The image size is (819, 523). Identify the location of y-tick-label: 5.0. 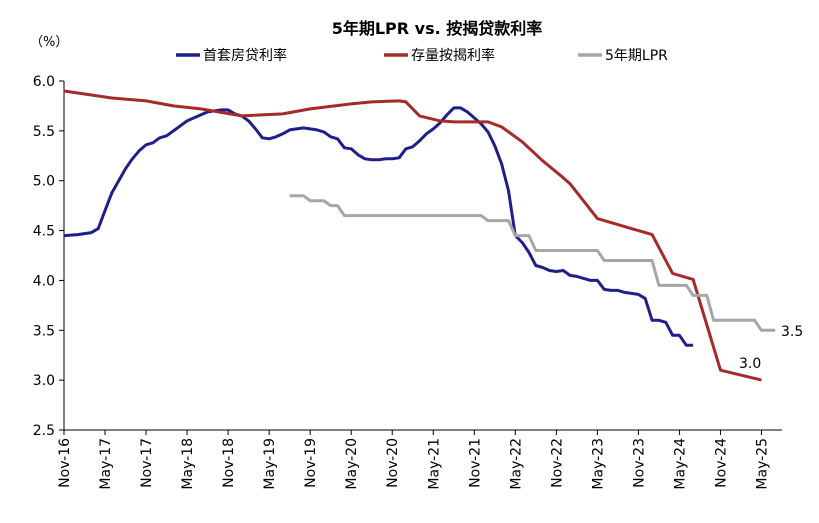
(44, 182).